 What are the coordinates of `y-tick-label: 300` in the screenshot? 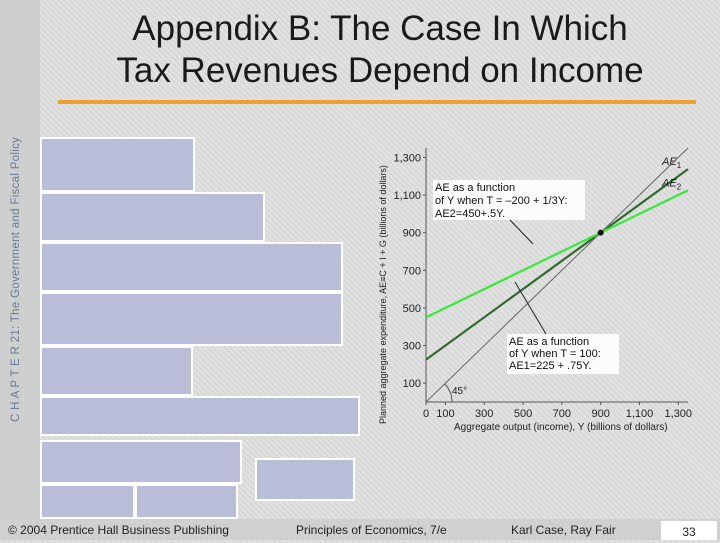 It's located at (412, 347).